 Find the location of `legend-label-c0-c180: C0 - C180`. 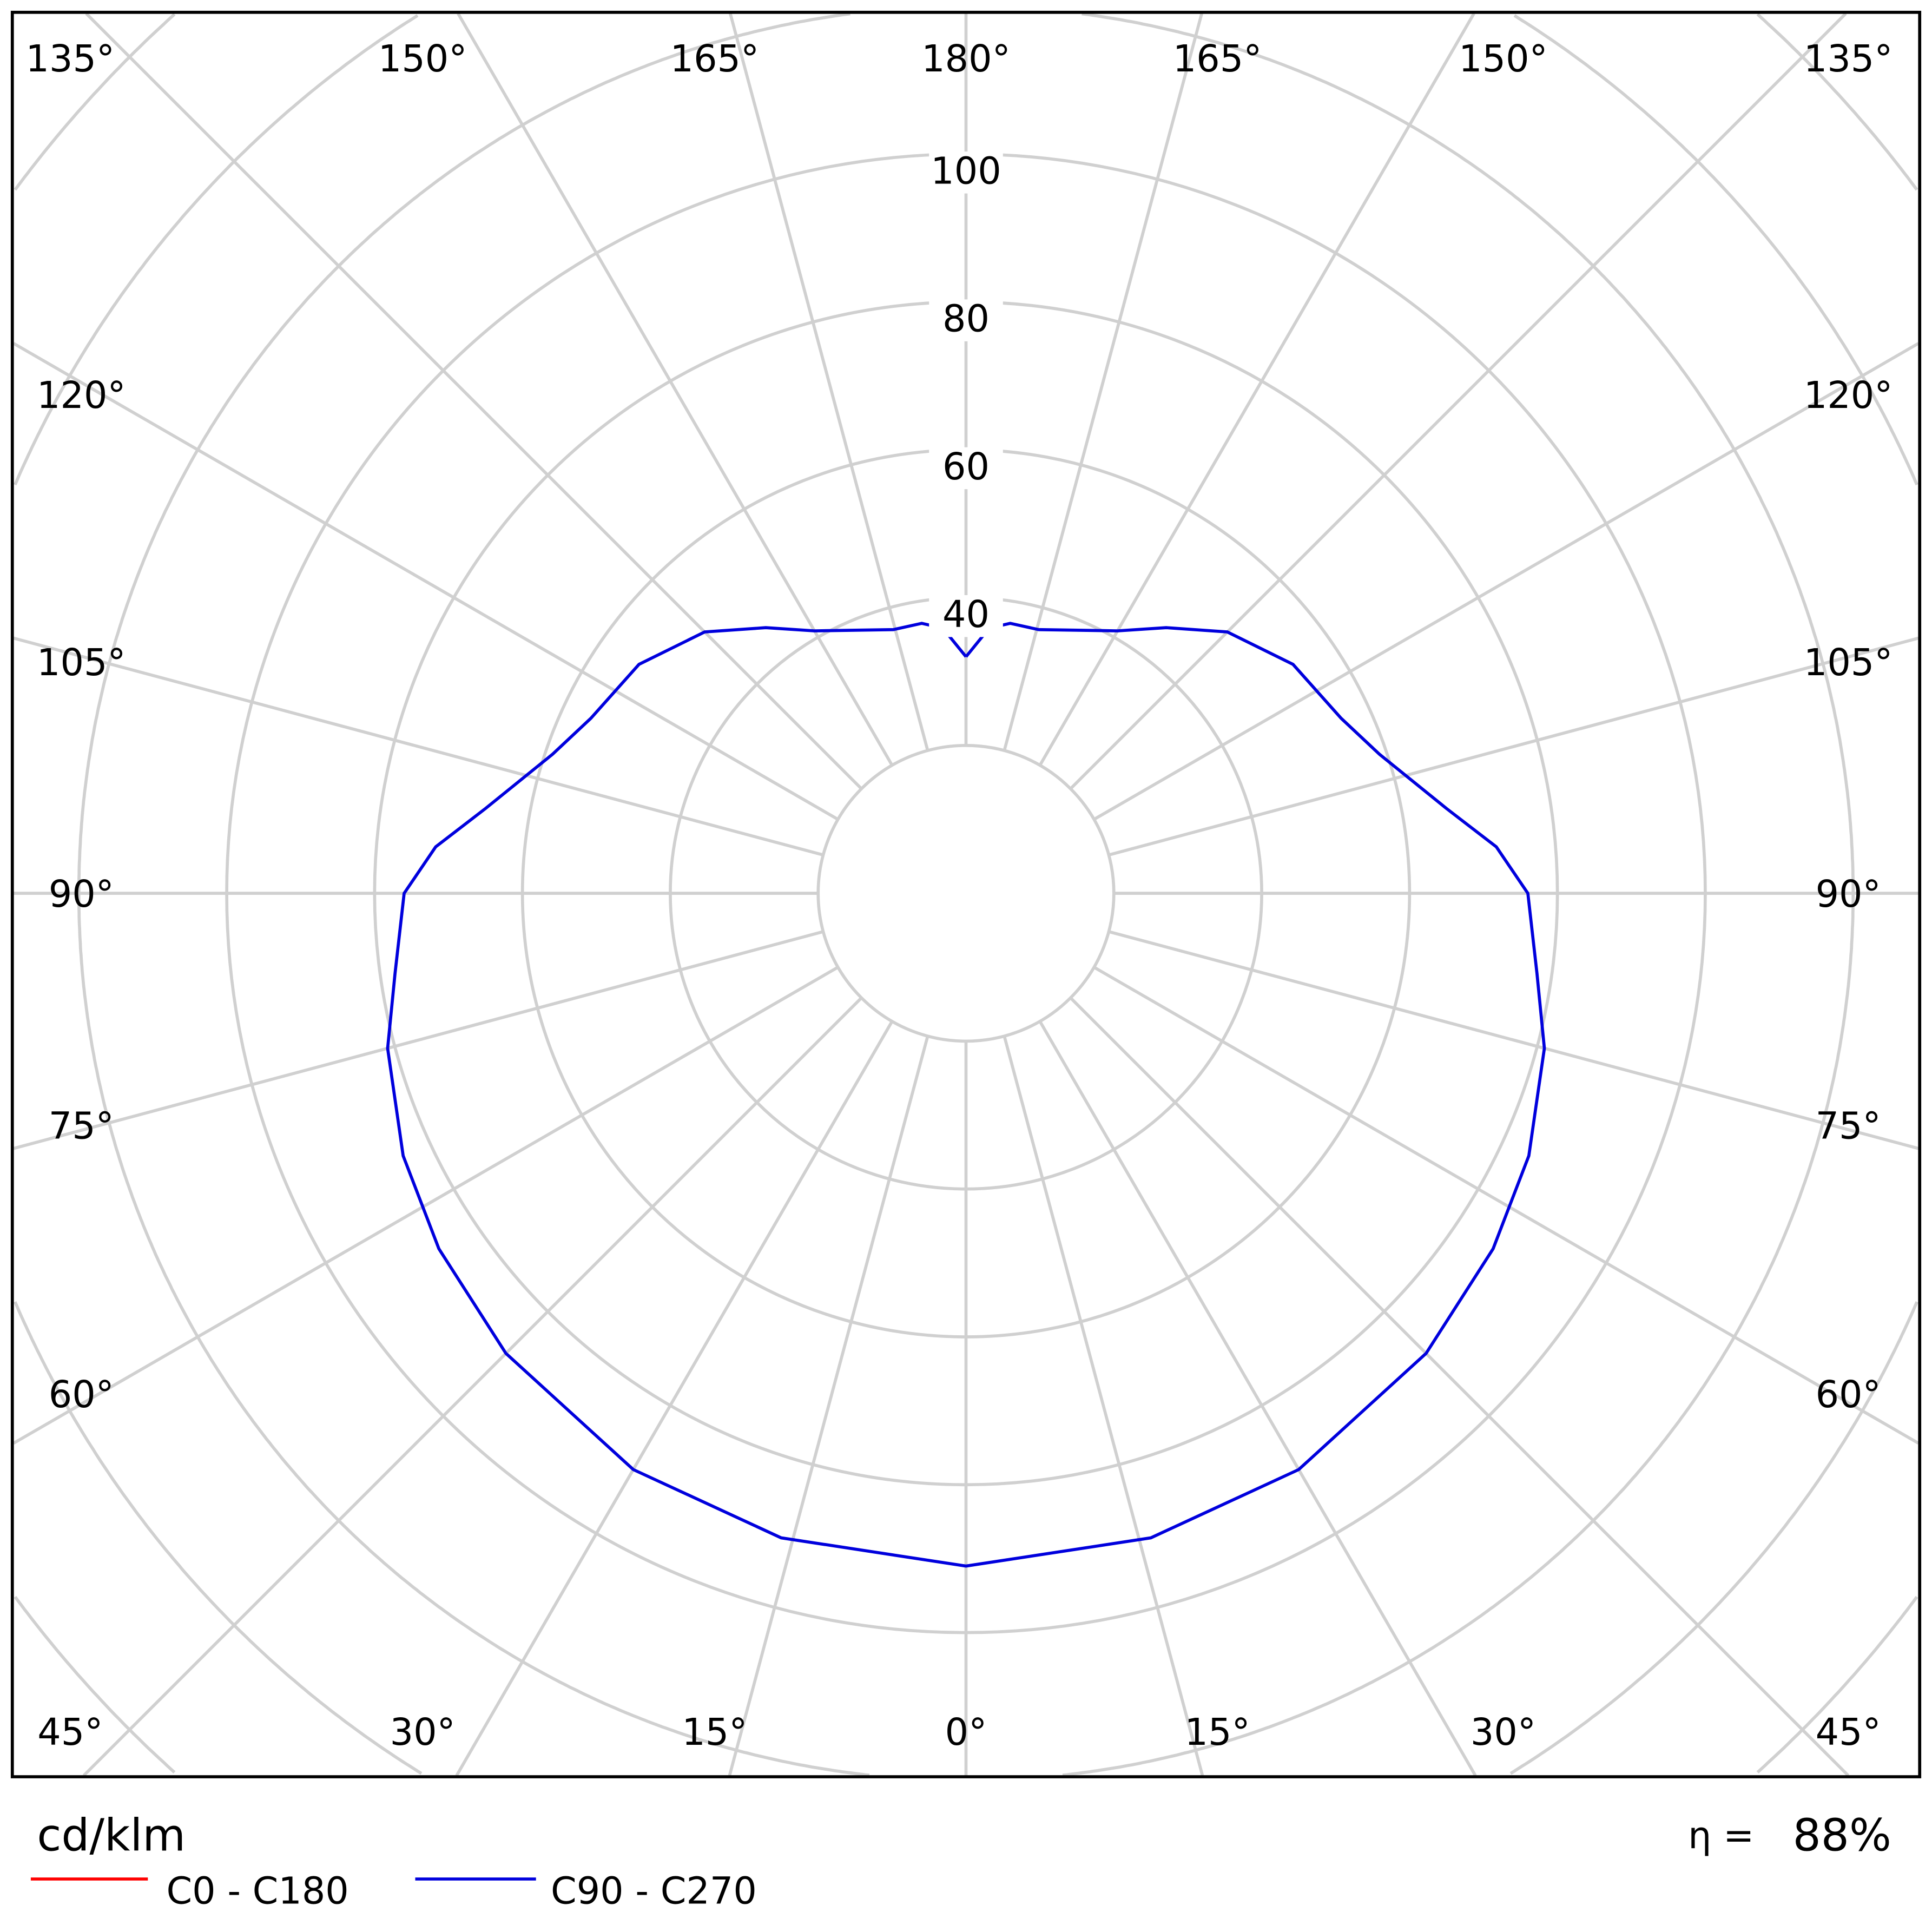

legend-label-c0-c180: C0 - C180 is located at coordinates (257, 1892).